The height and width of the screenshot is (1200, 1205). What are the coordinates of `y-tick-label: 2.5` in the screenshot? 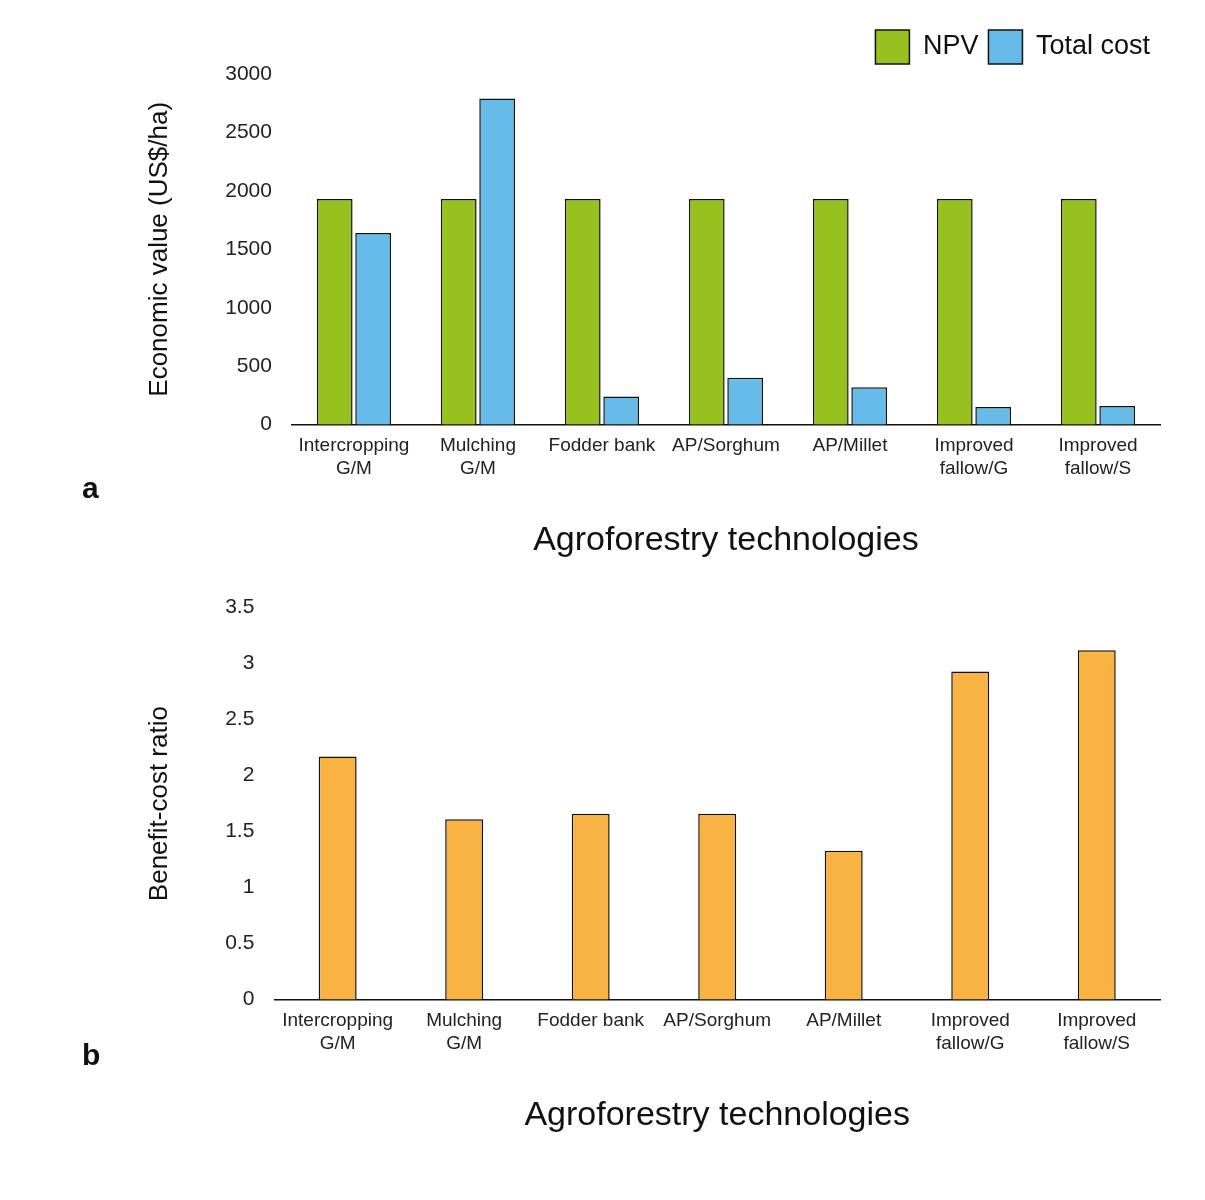 It's located at (240, 718).